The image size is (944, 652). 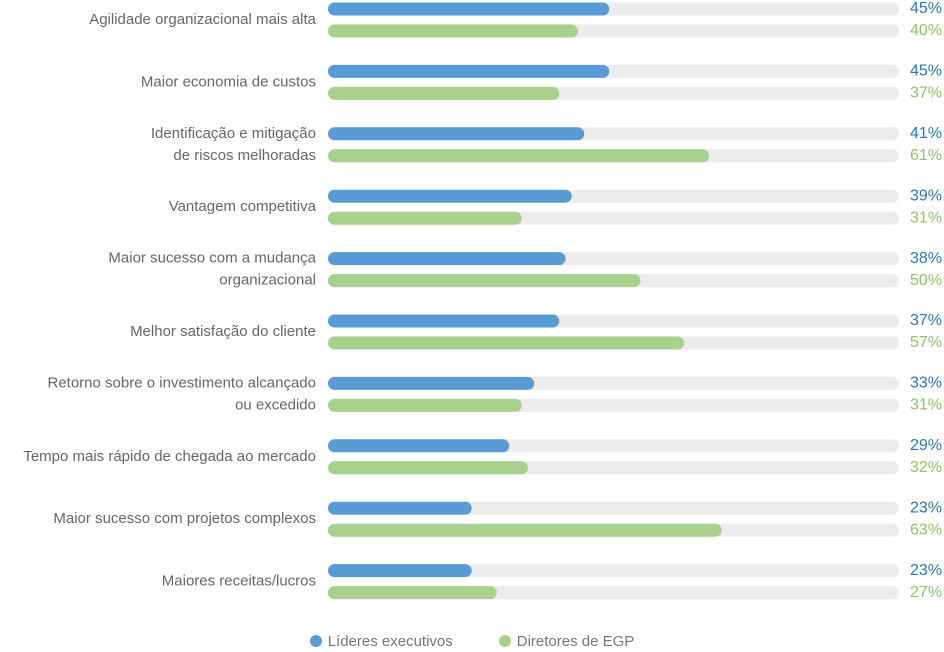 I want to click on value-label-diretores: 50%, so click(x=926, y=280).